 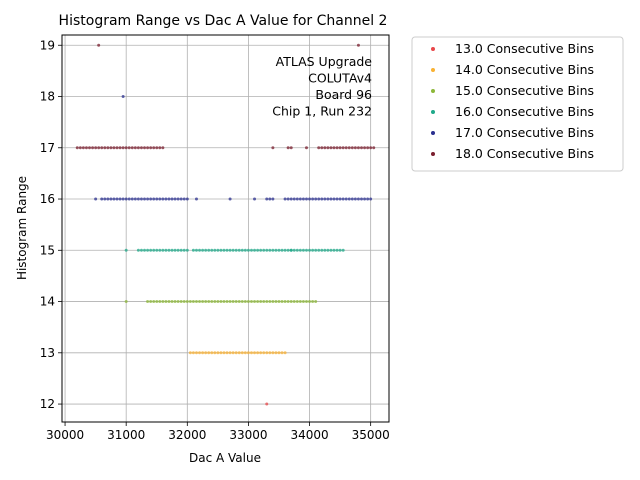 What do you see at coordinates (524, 132) in the screenshot?
I see `legend-label: 17.0 Consecutive Bins` at bounding box center [524, 132].